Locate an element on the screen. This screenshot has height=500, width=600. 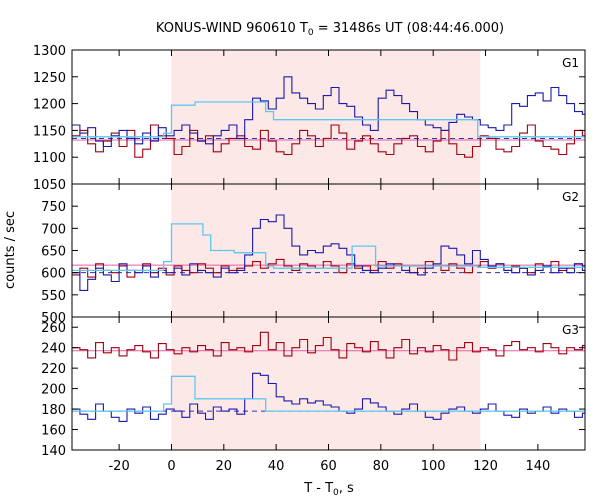
y-tick-label: 1100 is located at coordinates (49, 158).